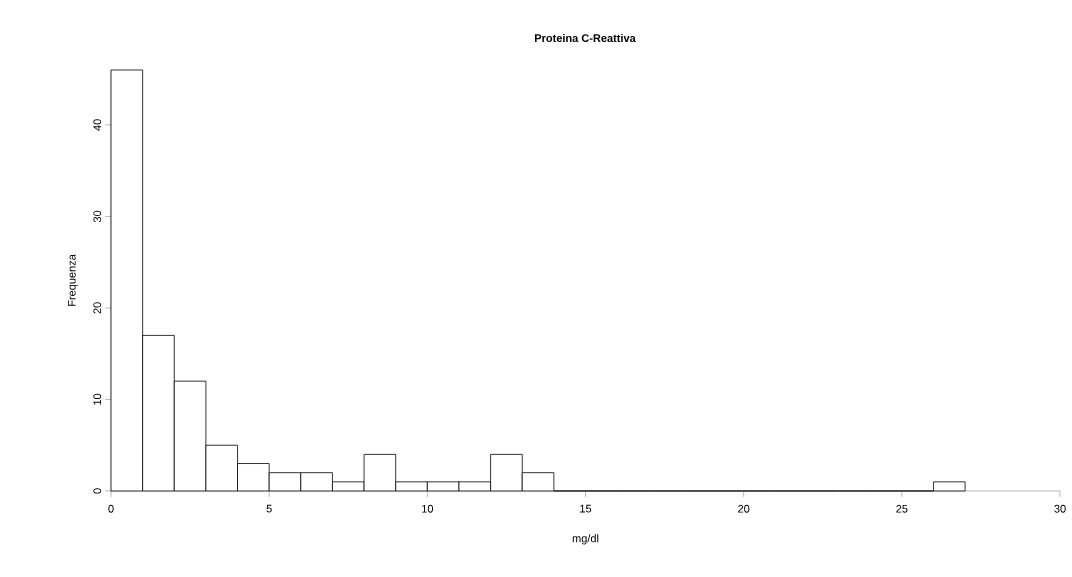  Describe the element at coordinates (97, 491) in the screenshot. I see `y-tick-label: 0` at that location.